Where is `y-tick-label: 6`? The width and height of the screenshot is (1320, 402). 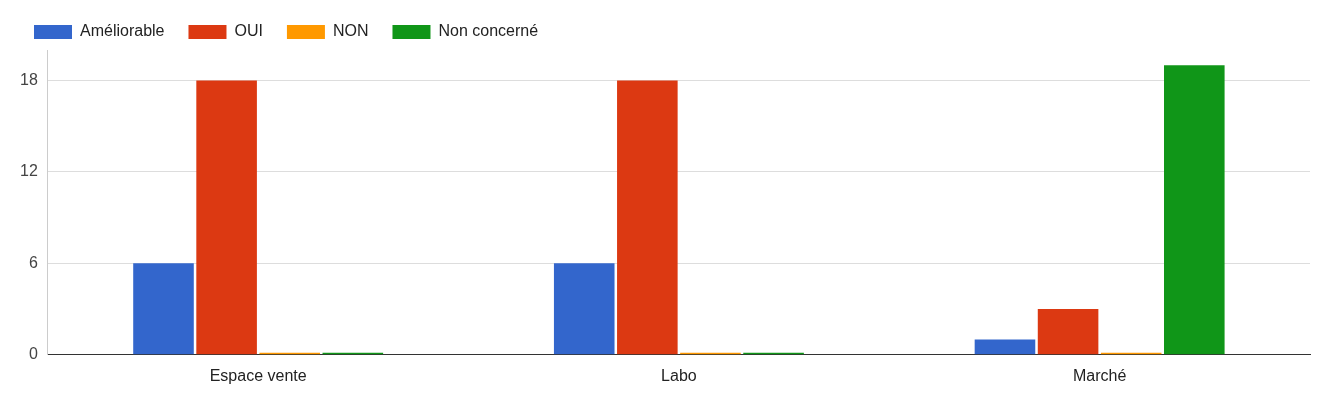 y-tick-label: 6 is located at coordinates (33, 262).